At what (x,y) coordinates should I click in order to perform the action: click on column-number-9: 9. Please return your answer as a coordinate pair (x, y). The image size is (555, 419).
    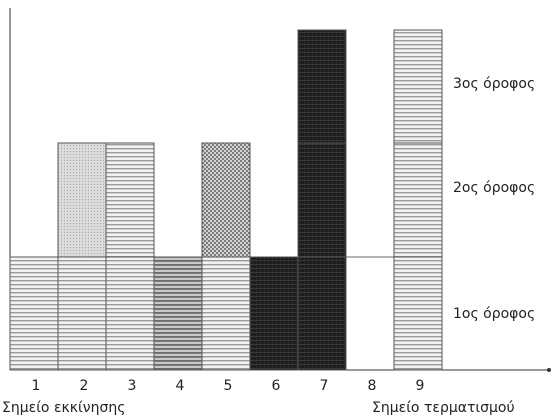
    Looking at the image, I should click on (420, 386).